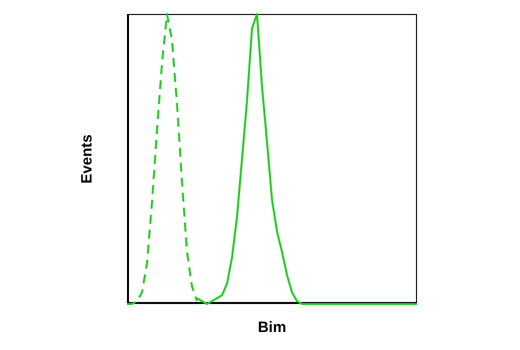  I want to click on x-axis-title: Bim, so click(272, 327).